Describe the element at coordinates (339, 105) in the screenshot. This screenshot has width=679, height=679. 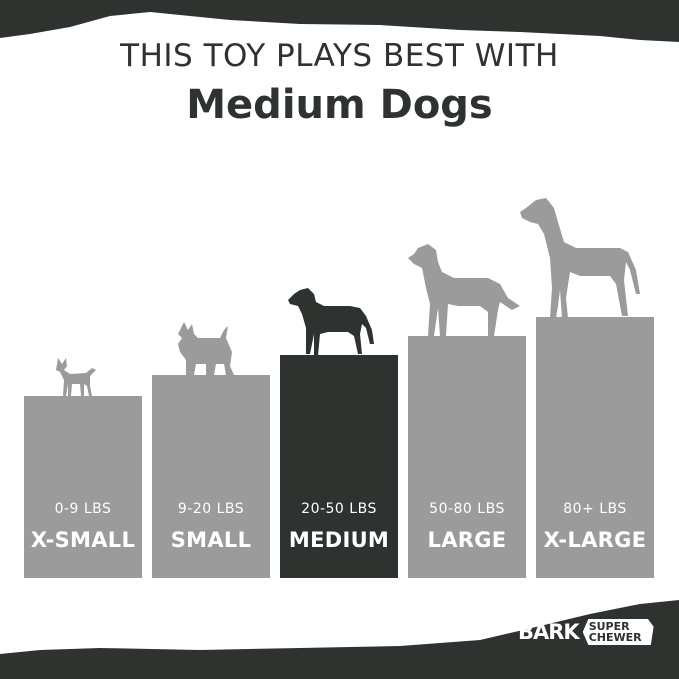
I see `headline-size: Medium Dogs` at that location.